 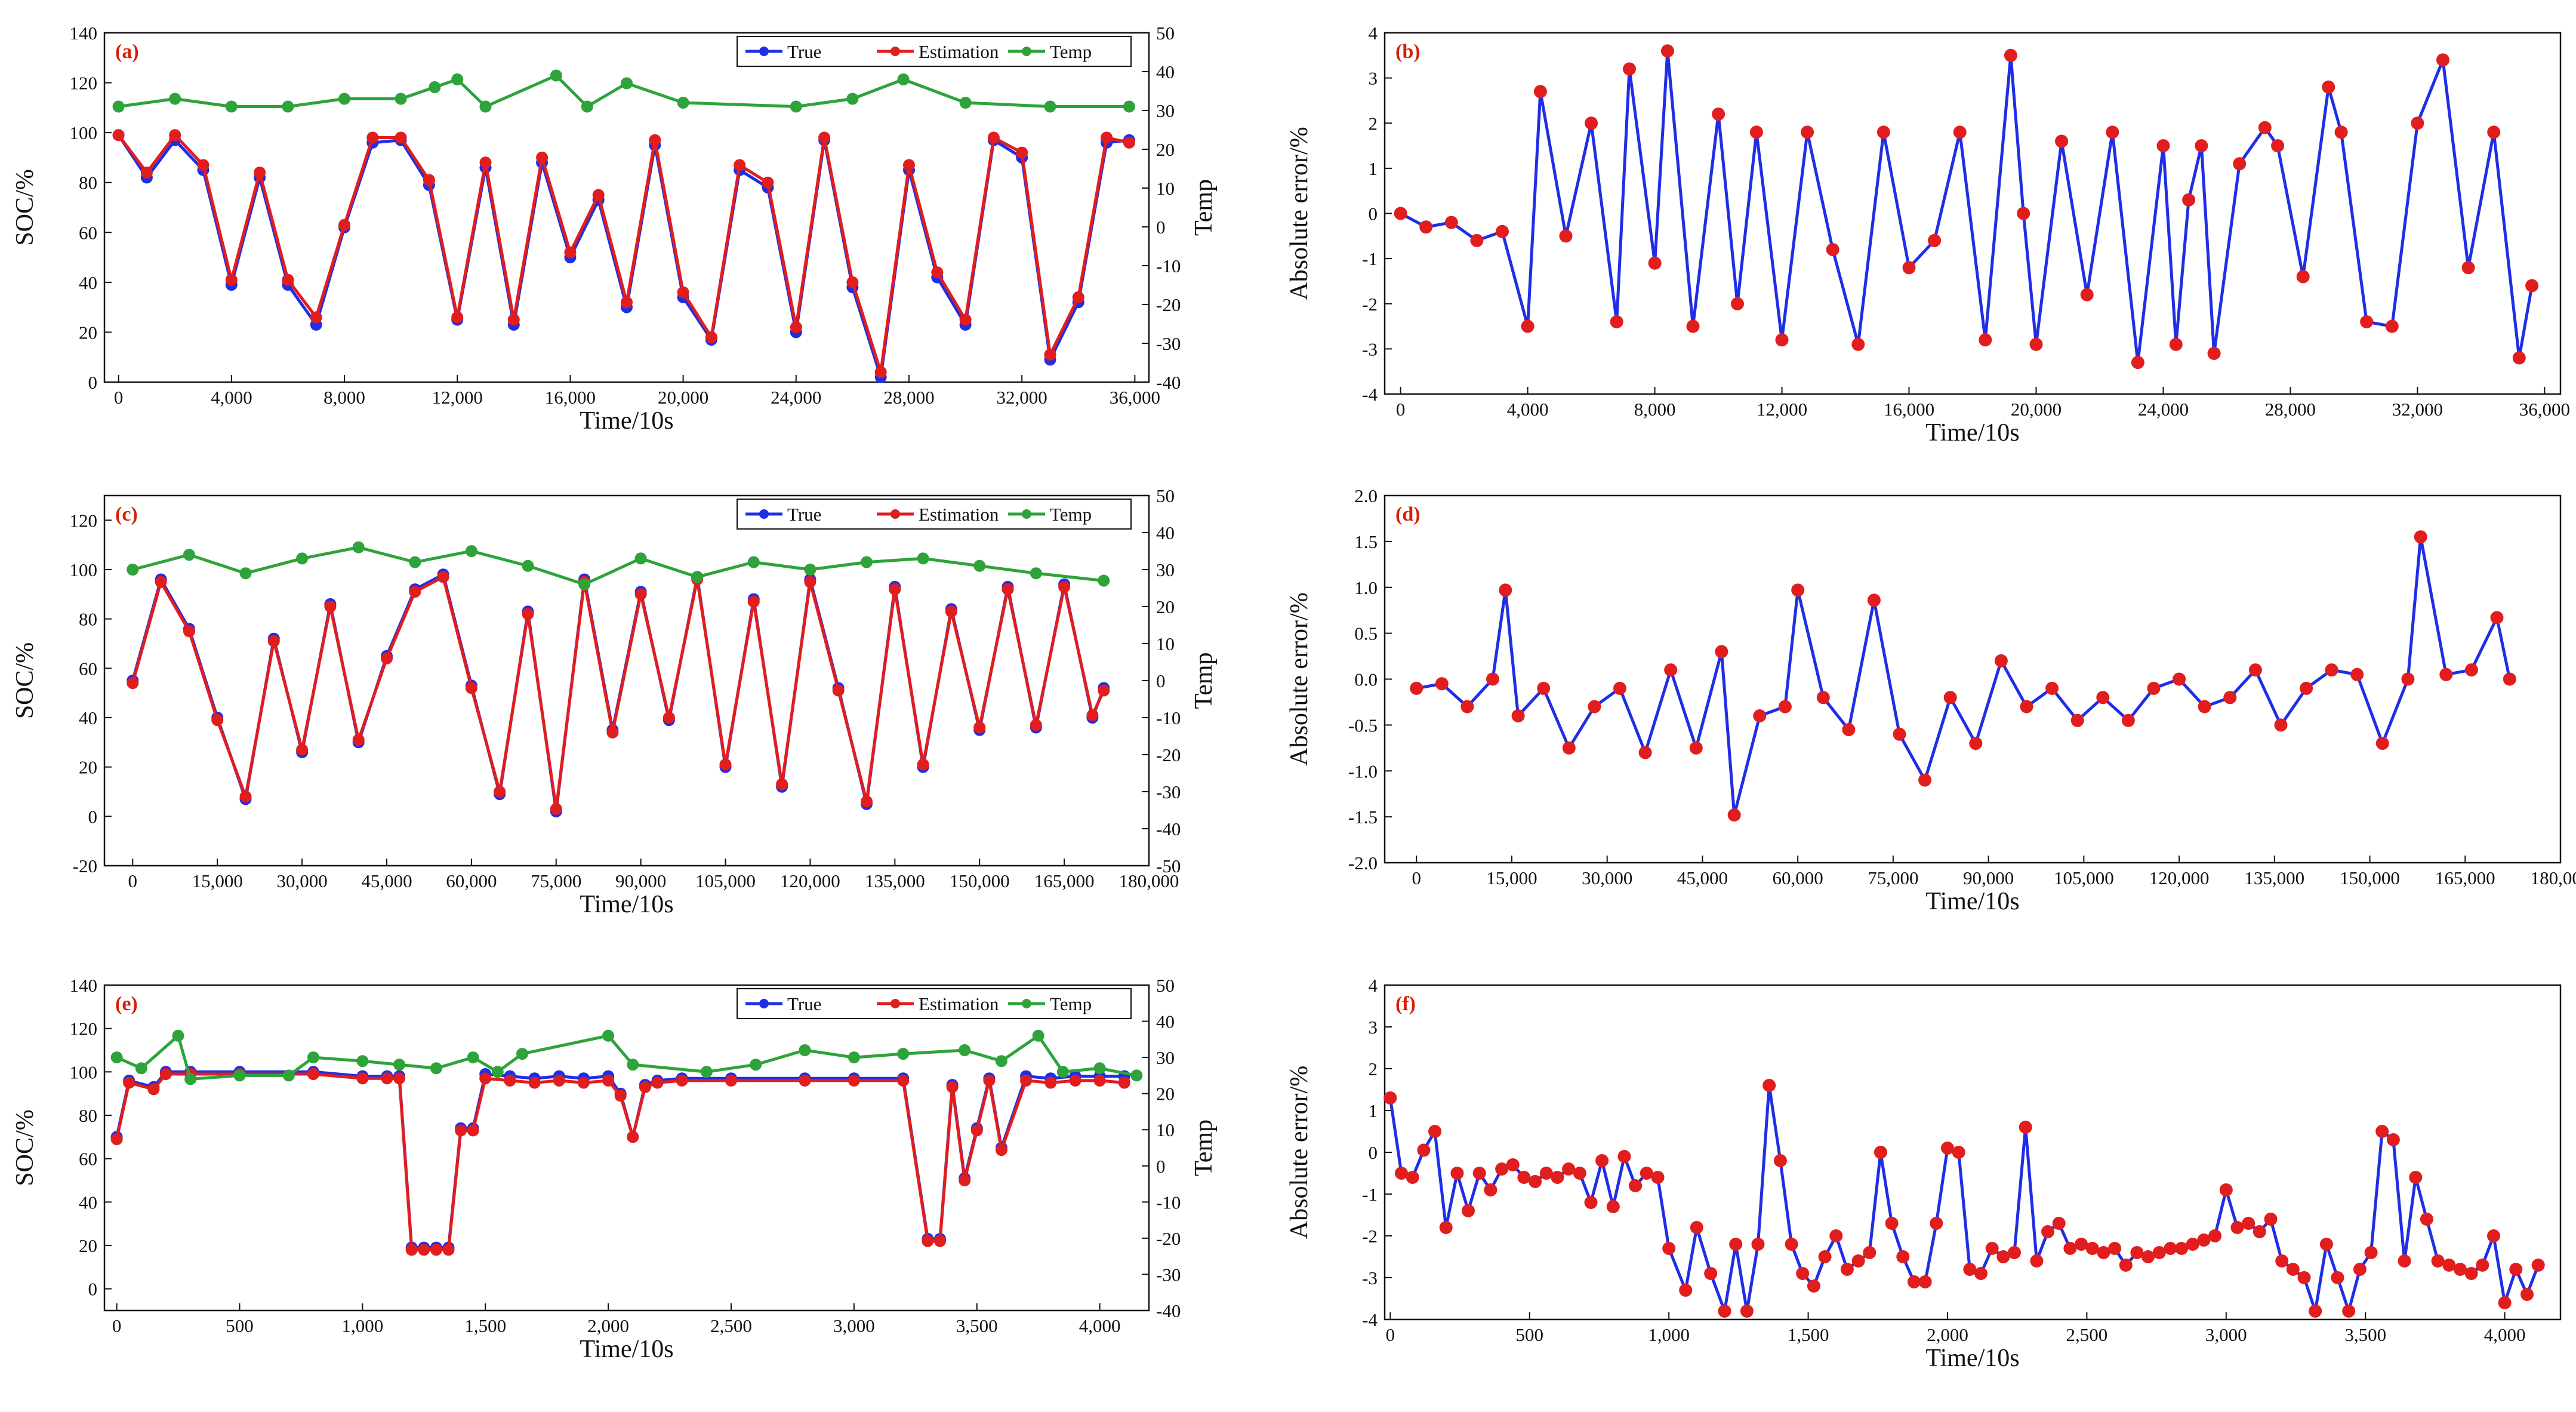 I want to click on y2-axis-label: Temp, so click(x=1204, y=1147).